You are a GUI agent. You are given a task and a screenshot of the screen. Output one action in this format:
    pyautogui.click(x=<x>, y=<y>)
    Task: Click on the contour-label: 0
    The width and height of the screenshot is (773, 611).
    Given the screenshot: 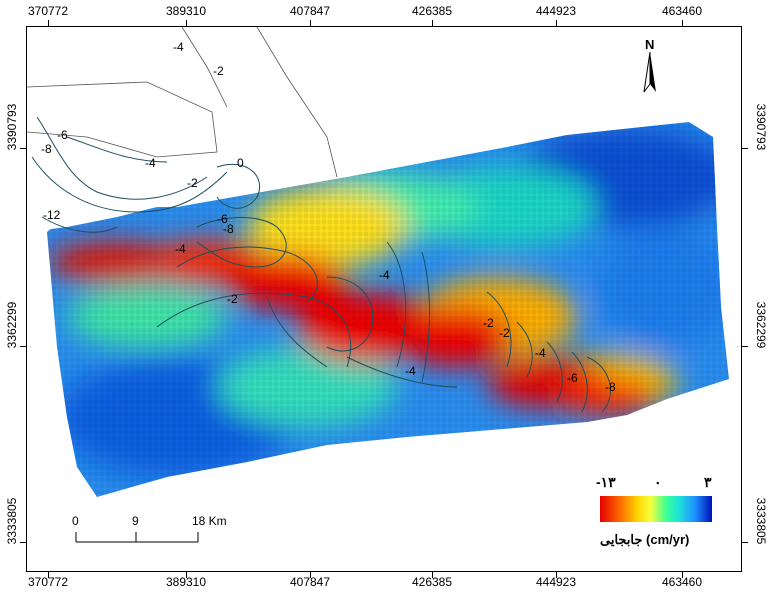 What is the action you would take?
    pyautogui.click(x=240, y=163)
    